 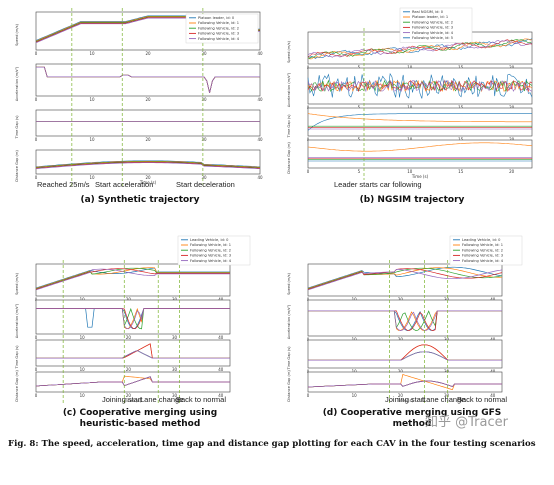 What do you see at coordinates (201, 399) in the screenshot?
I see `annotation-back-normal-c: Back to normal` at bounding box center [201, 399].